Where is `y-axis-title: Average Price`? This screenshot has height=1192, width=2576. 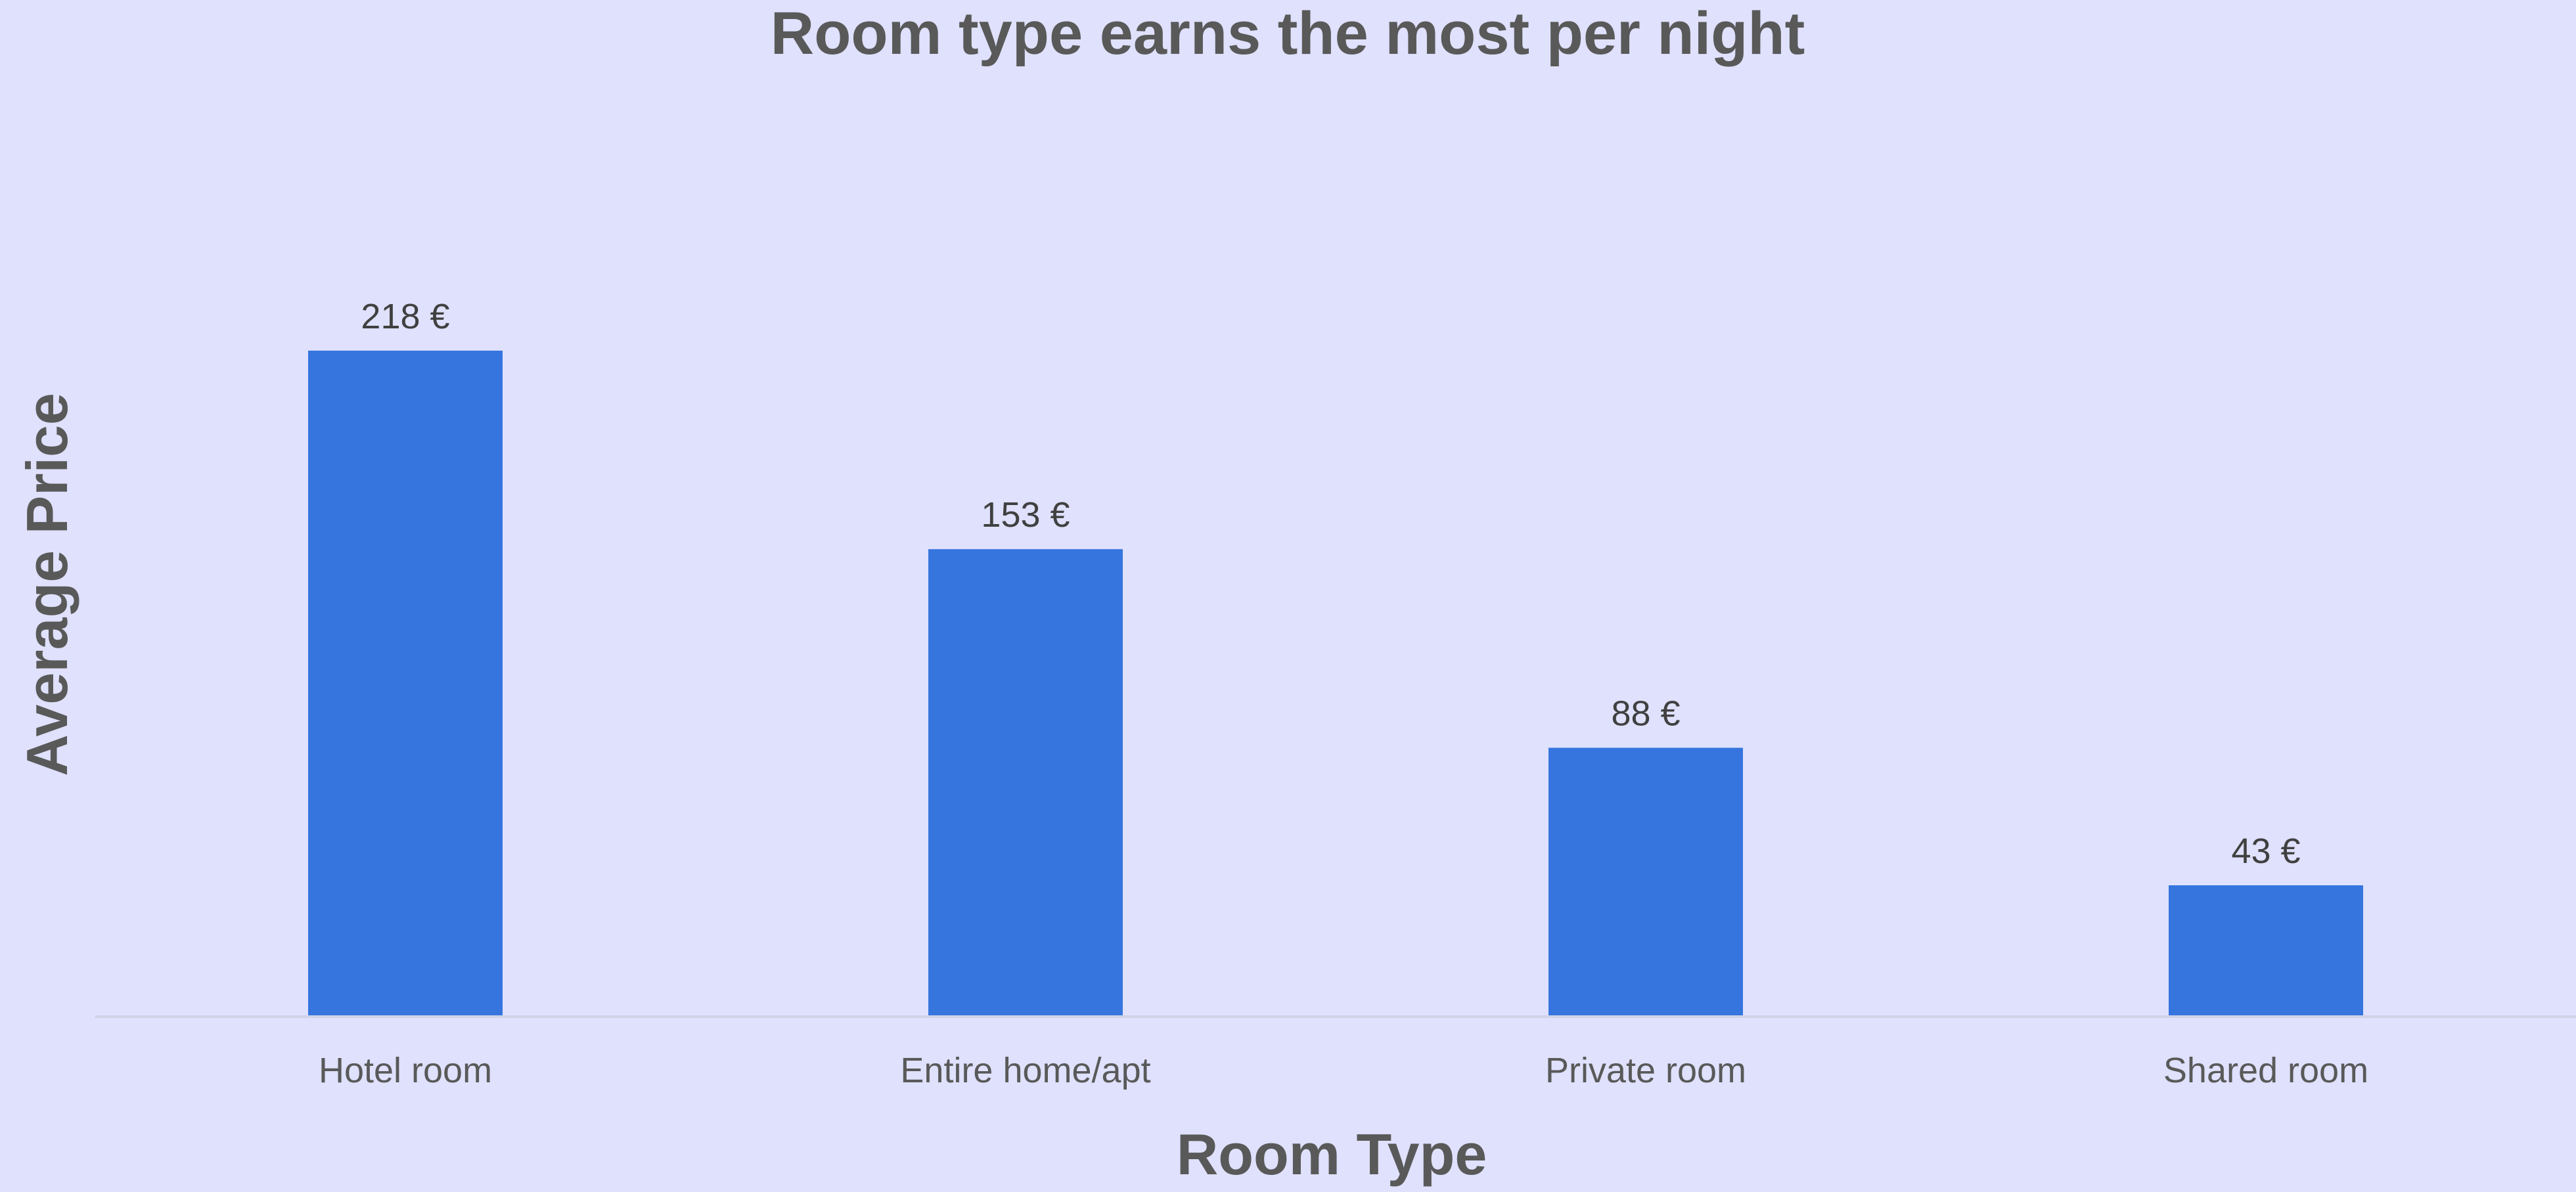
y-axis-title: Average Price is located at coordinates (46, 585).